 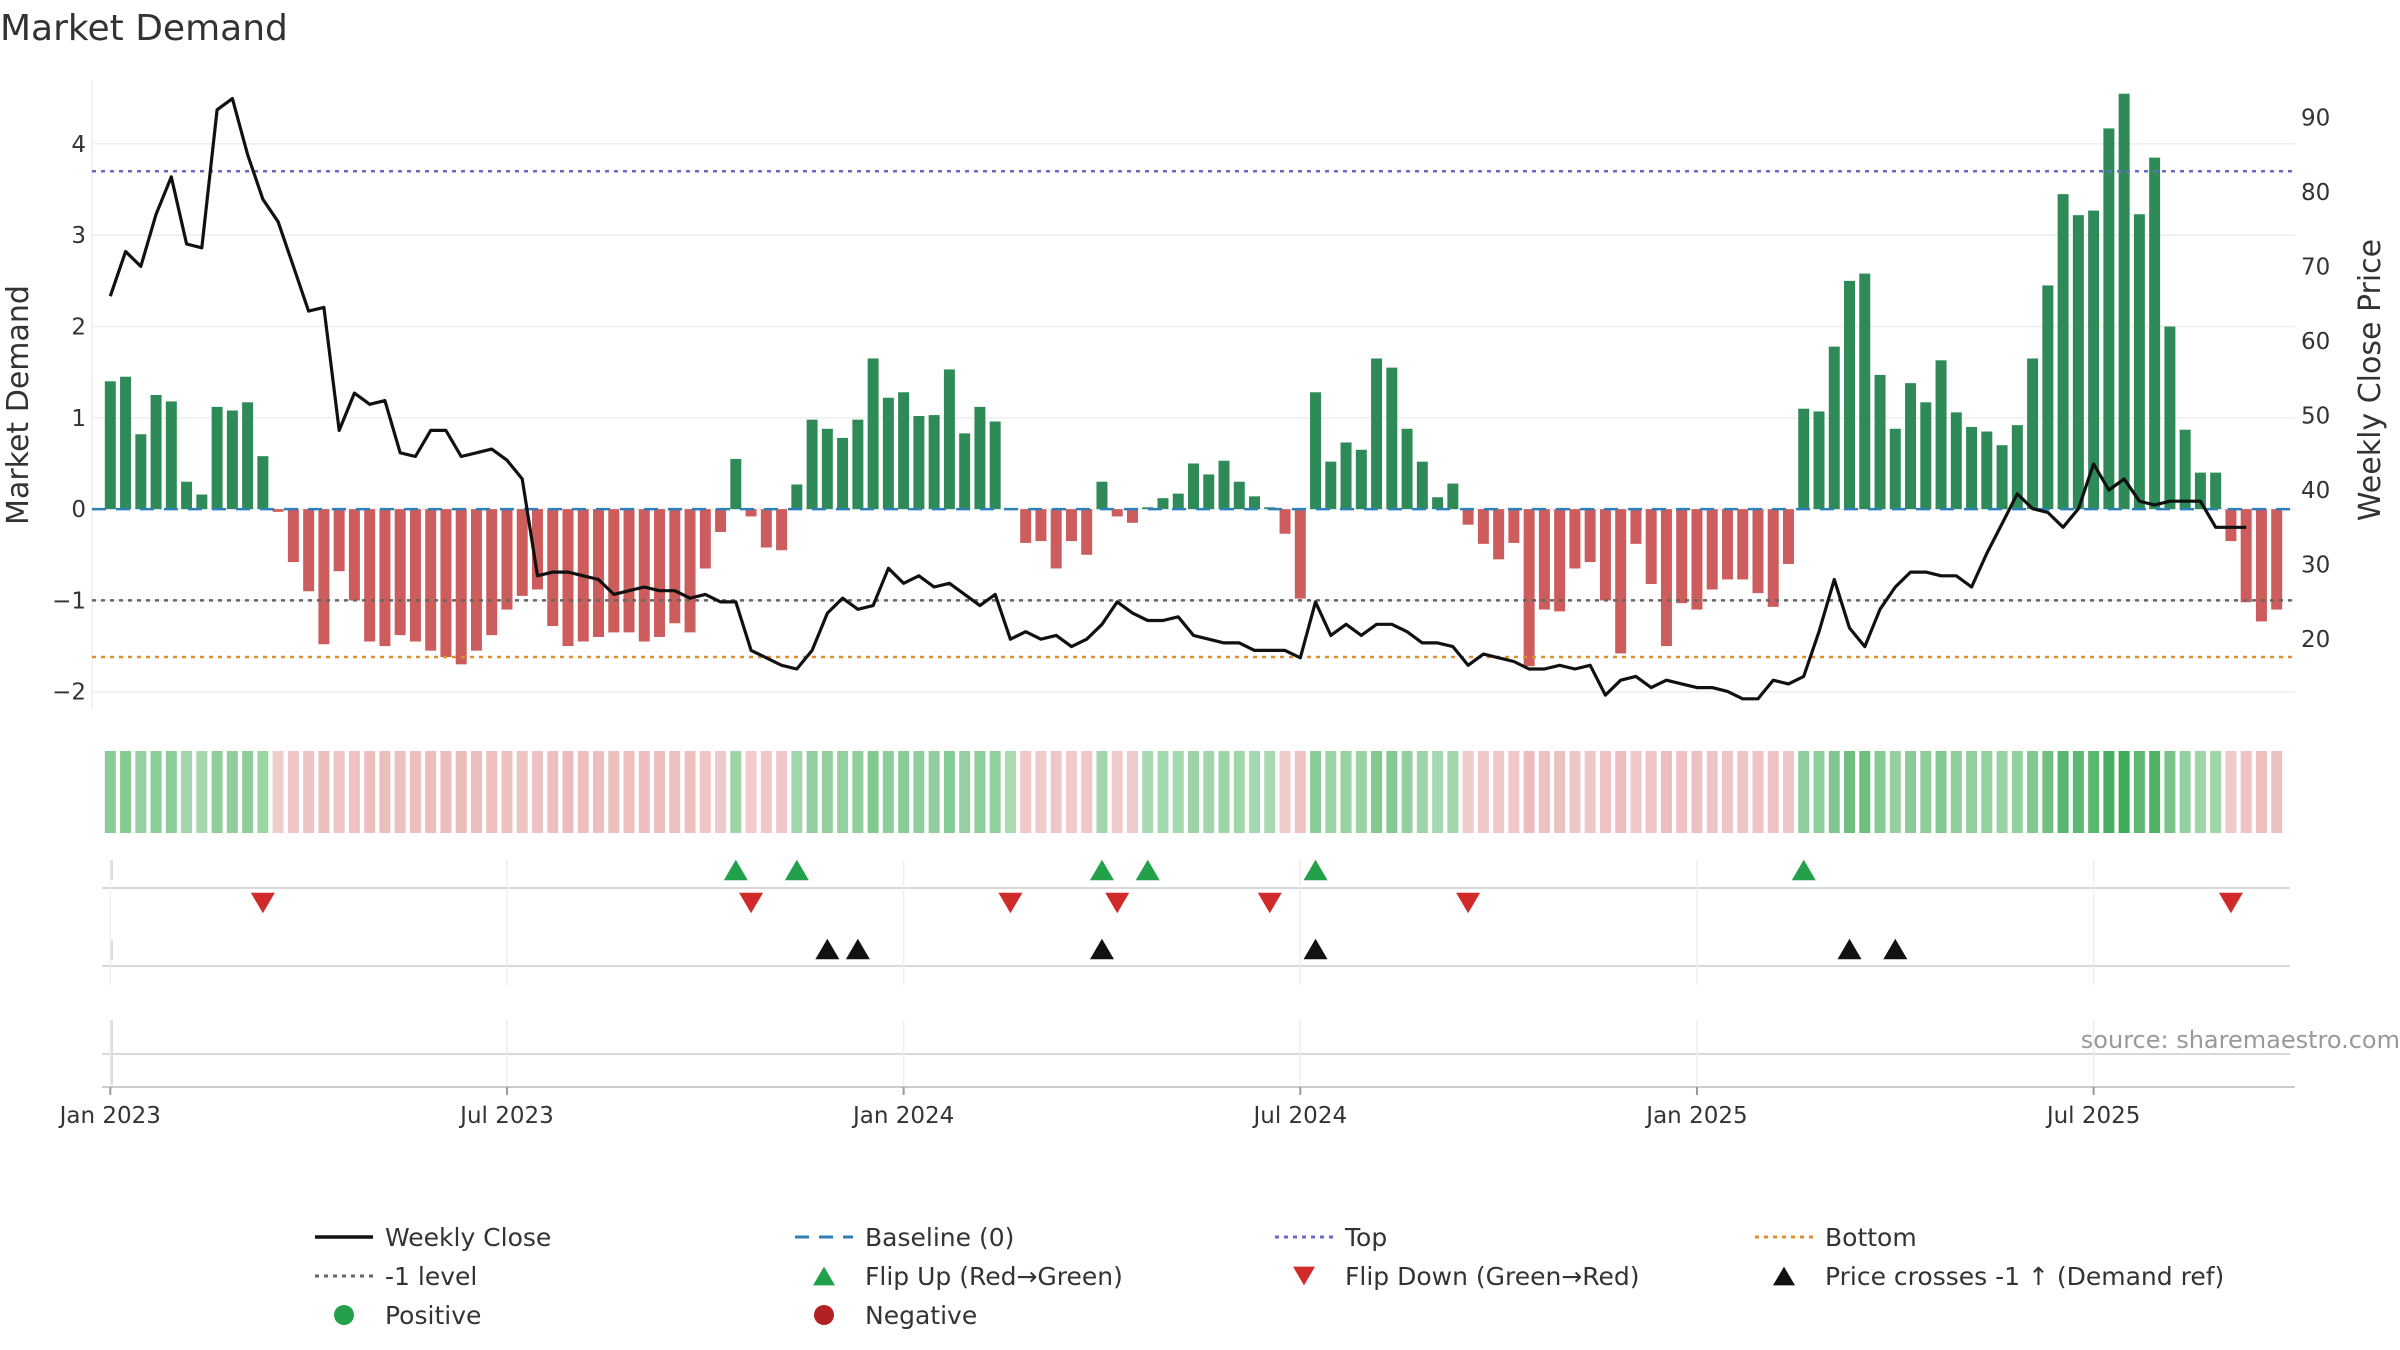 What do you see at coordinates (2315, 640) in the screenshot?
I see `y2-tick-label: 20` at bounding box center [2315, 640].